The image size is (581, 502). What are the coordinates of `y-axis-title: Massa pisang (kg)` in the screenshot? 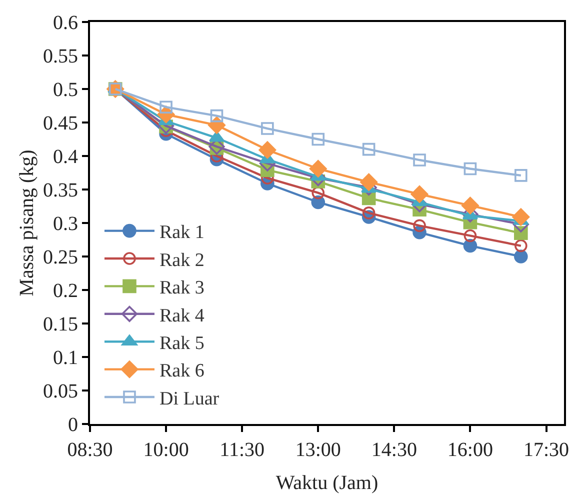 It's located at (27, 223).